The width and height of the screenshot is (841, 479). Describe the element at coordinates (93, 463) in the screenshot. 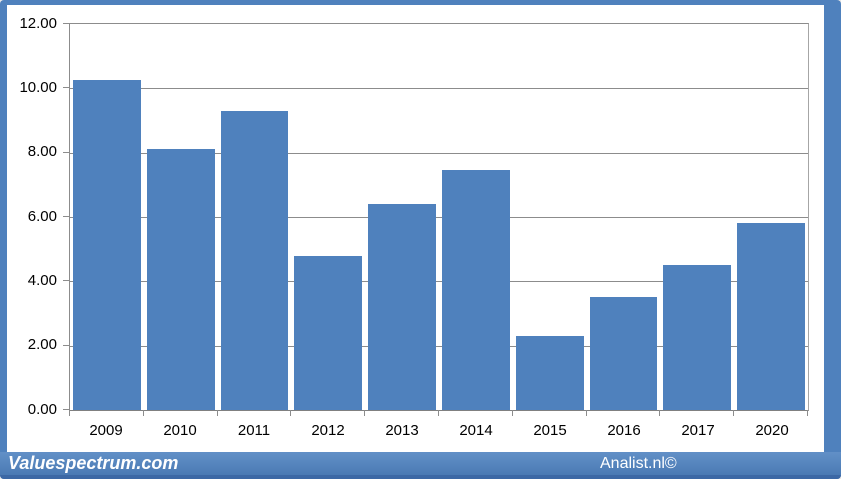

I see `brand-valuespectrum: Valuespectrum.com` at that location.